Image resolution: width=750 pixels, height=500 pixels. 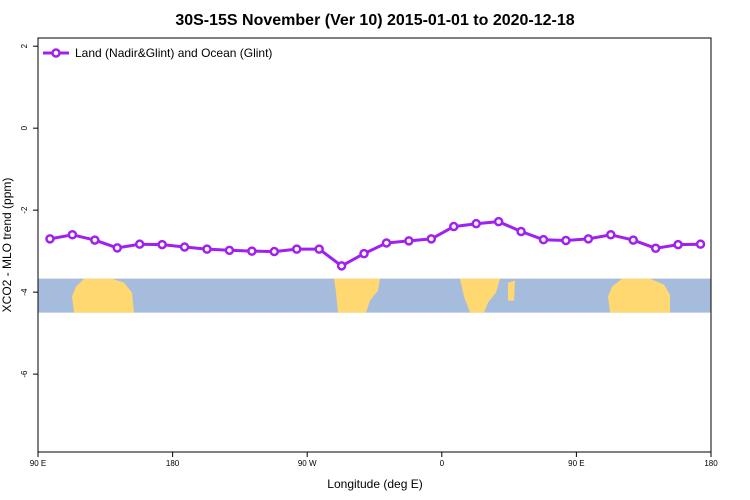 What do you see at coordinates (173, 53) in the screenshot?
I see `legend-label: Land (Nadir&Glint) and Ocean (Glint)` at bounding box center [173, 53].